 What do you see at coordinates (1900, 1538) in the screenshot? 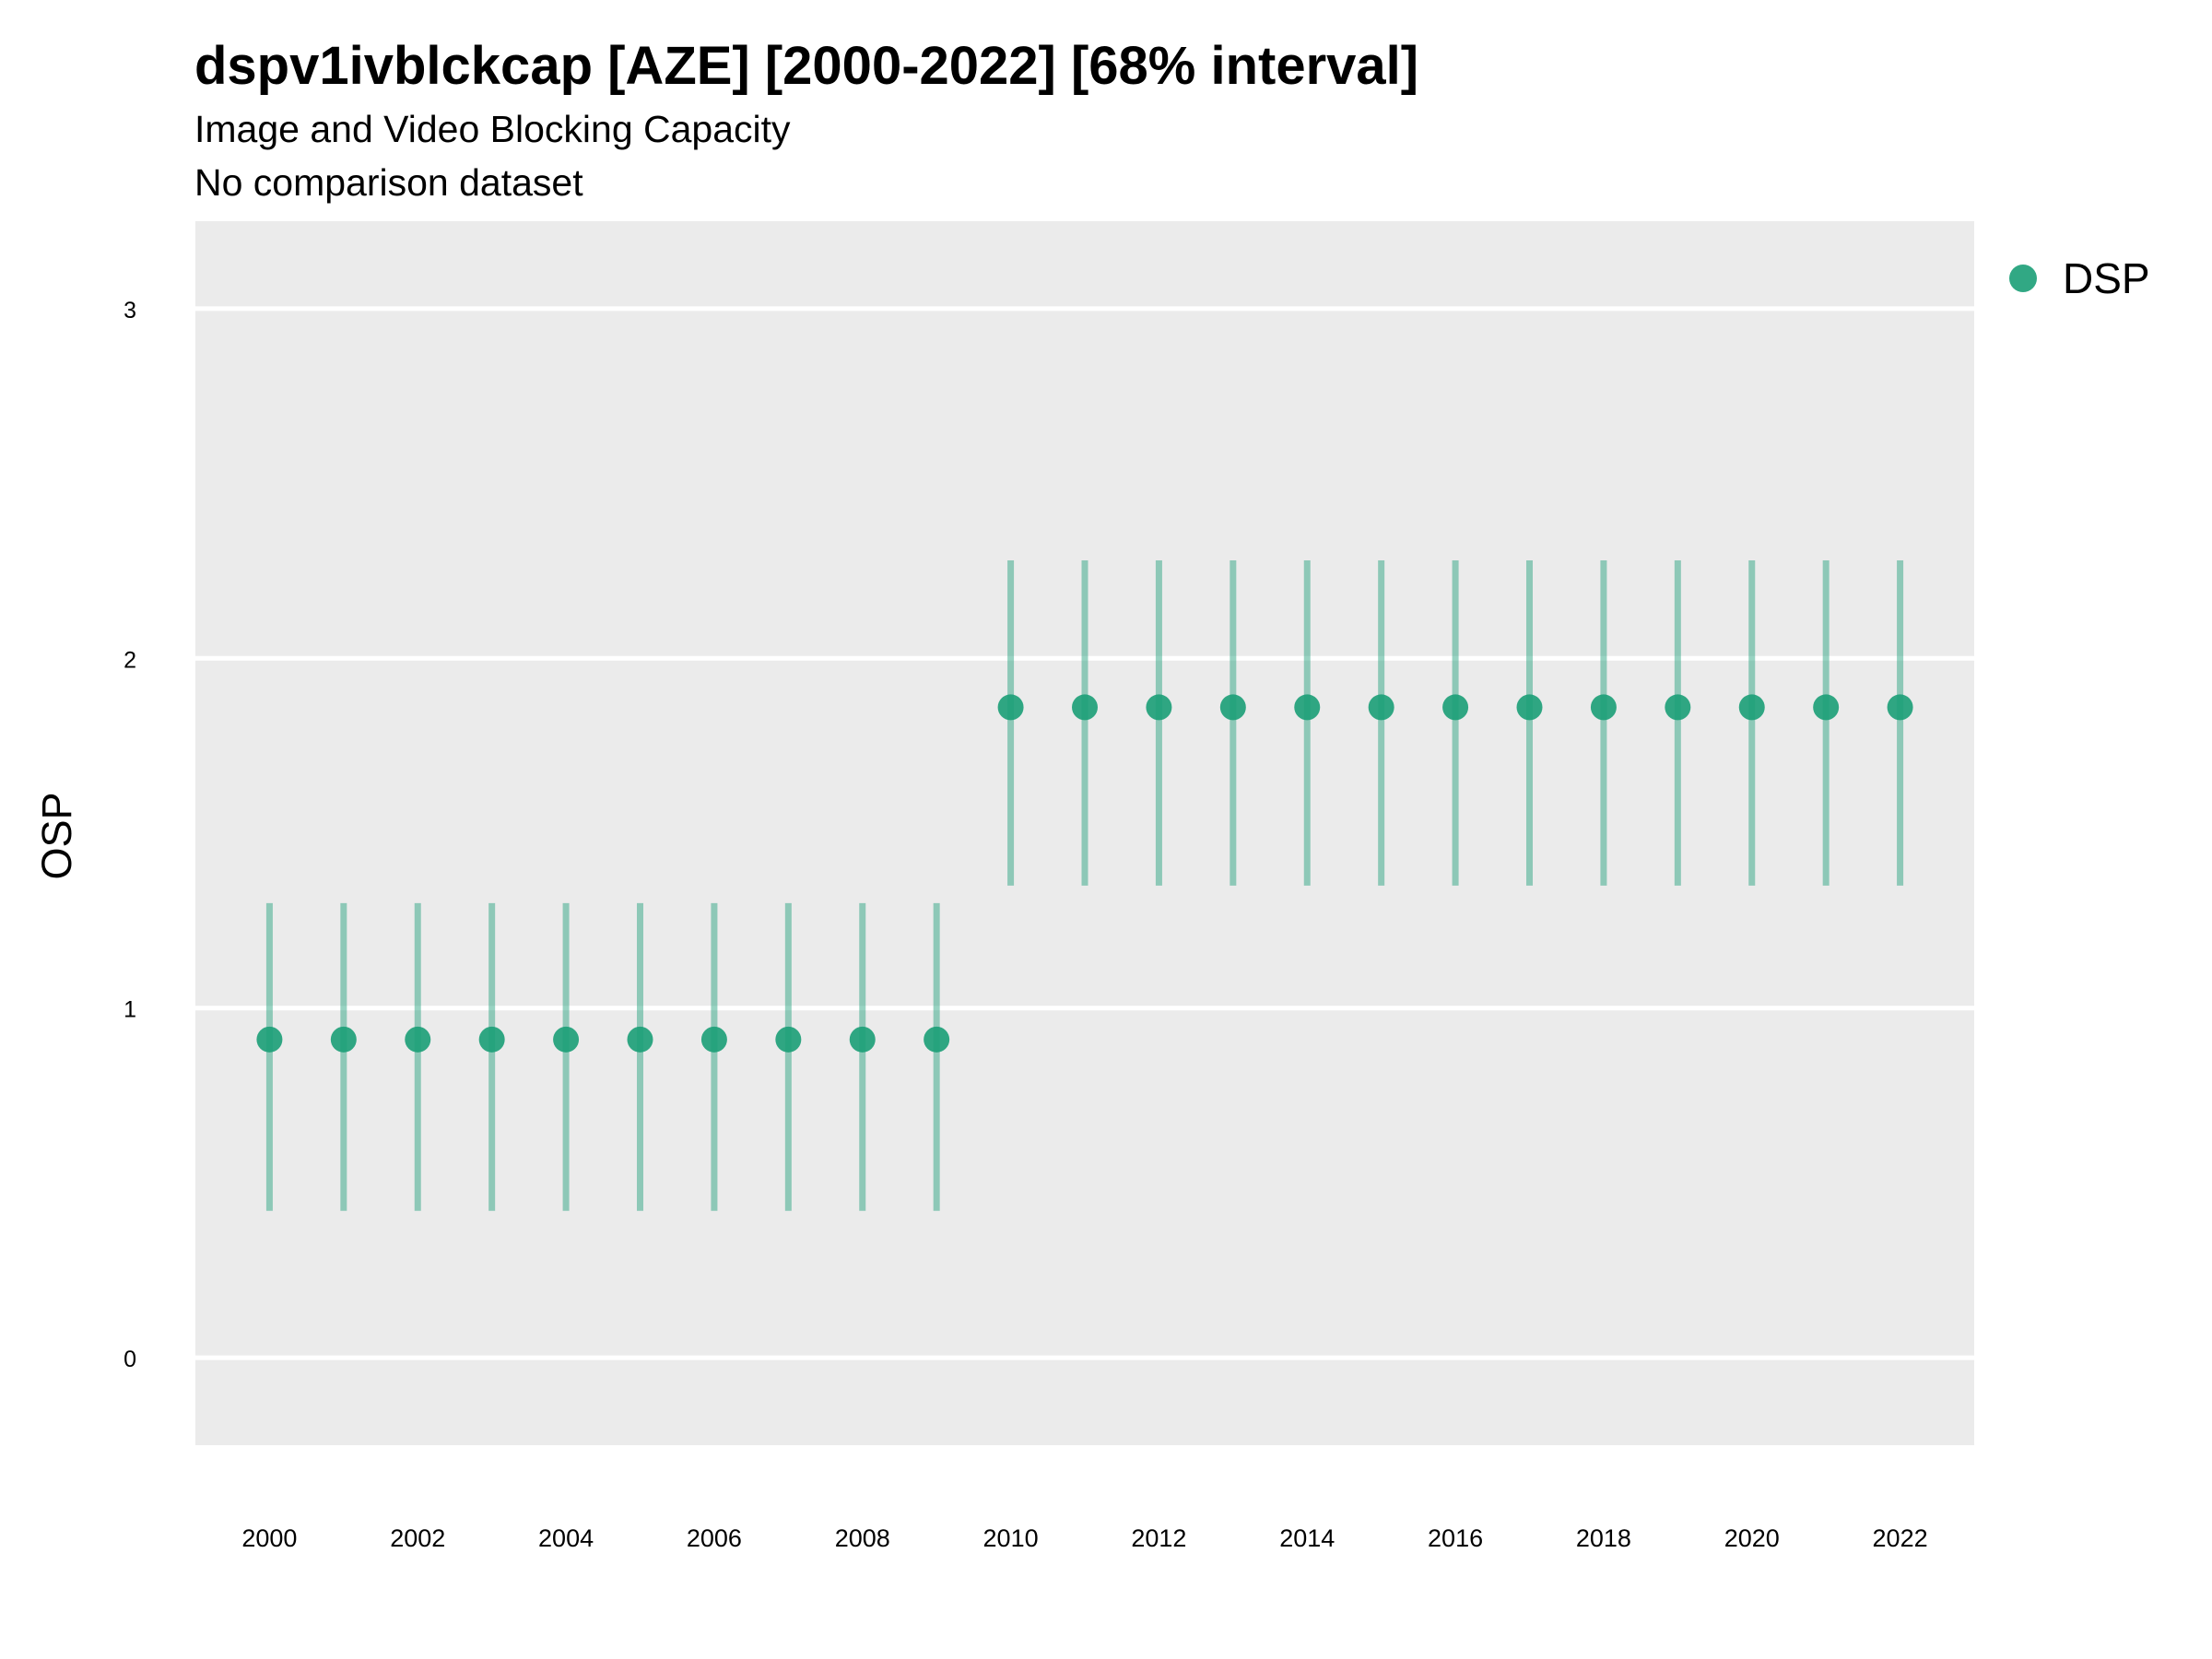
I see `x-tick-label: 2022` at bounding box center [1900, 1538].